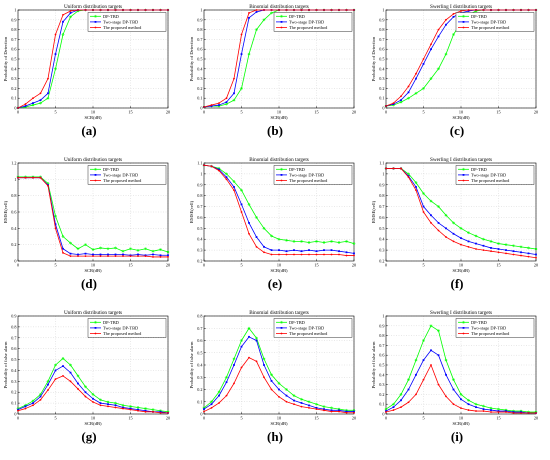 The height and width of the screenshot is (460, 550). I want to click on y-tick-label: 1, so click(383, 316).